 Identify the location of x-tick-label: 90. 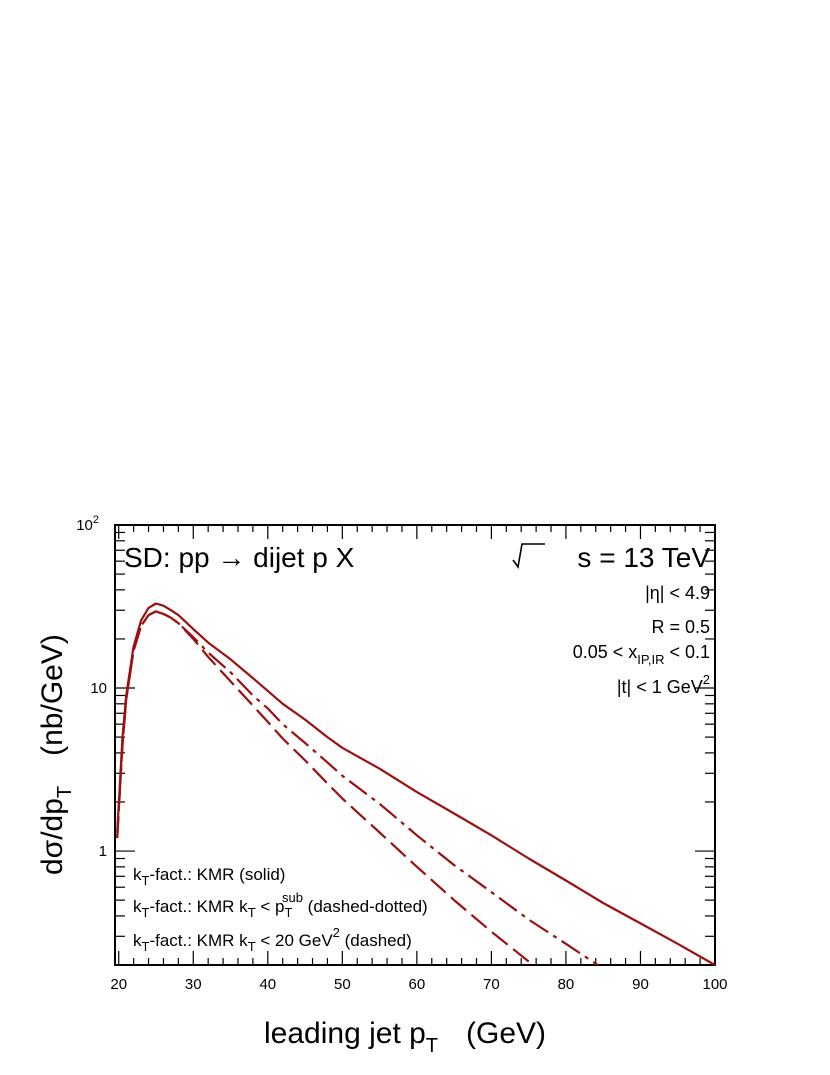
(640, 984).